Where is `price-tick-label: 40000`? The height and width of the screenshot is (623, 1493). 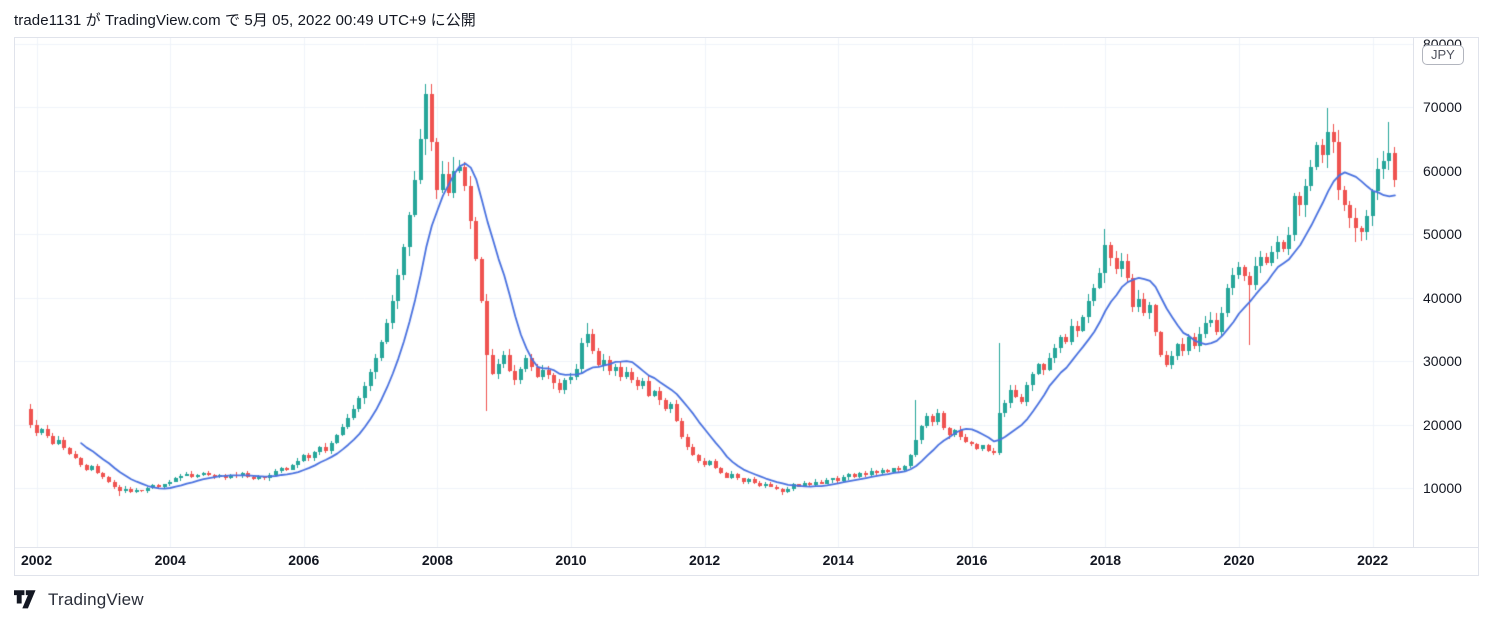 price-tick-label: 40000 is located at coordinates (1442, 297).